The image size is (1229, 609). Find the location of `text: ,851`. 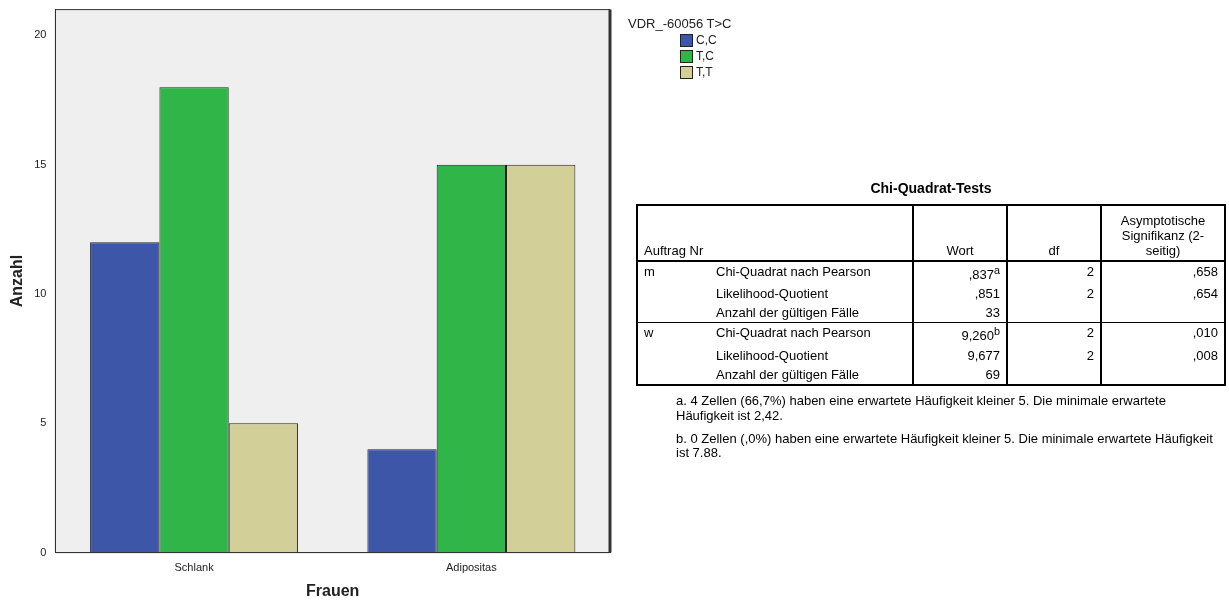

text: ,851 is located at coordinates (987, 294).